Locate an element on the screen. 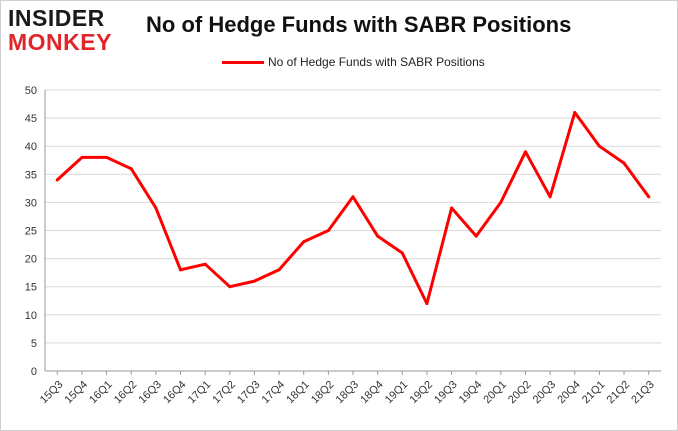 The image size is (678, 431). legend-swatch is located at coordinates (243, 62).